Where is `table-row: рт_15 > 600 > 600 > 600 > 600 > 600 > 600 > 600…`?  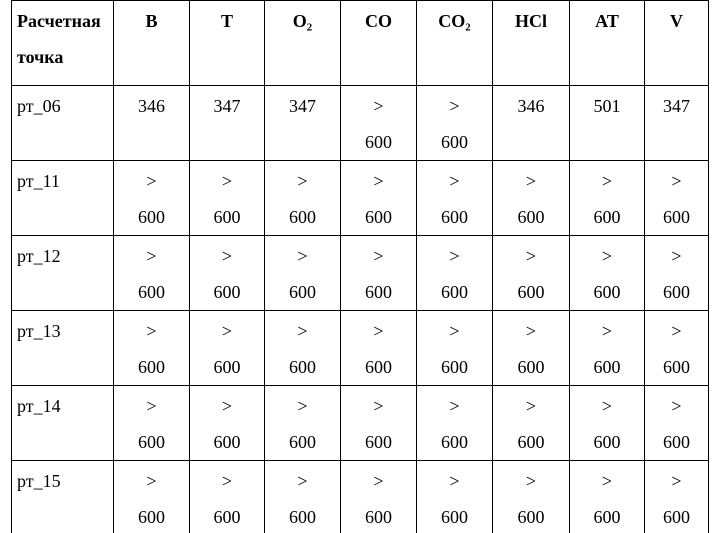
table-row: рт_15 > 600 > 600 > 600 > 600 > 600 > 600 > 600… is located at coordinates (360, 496).